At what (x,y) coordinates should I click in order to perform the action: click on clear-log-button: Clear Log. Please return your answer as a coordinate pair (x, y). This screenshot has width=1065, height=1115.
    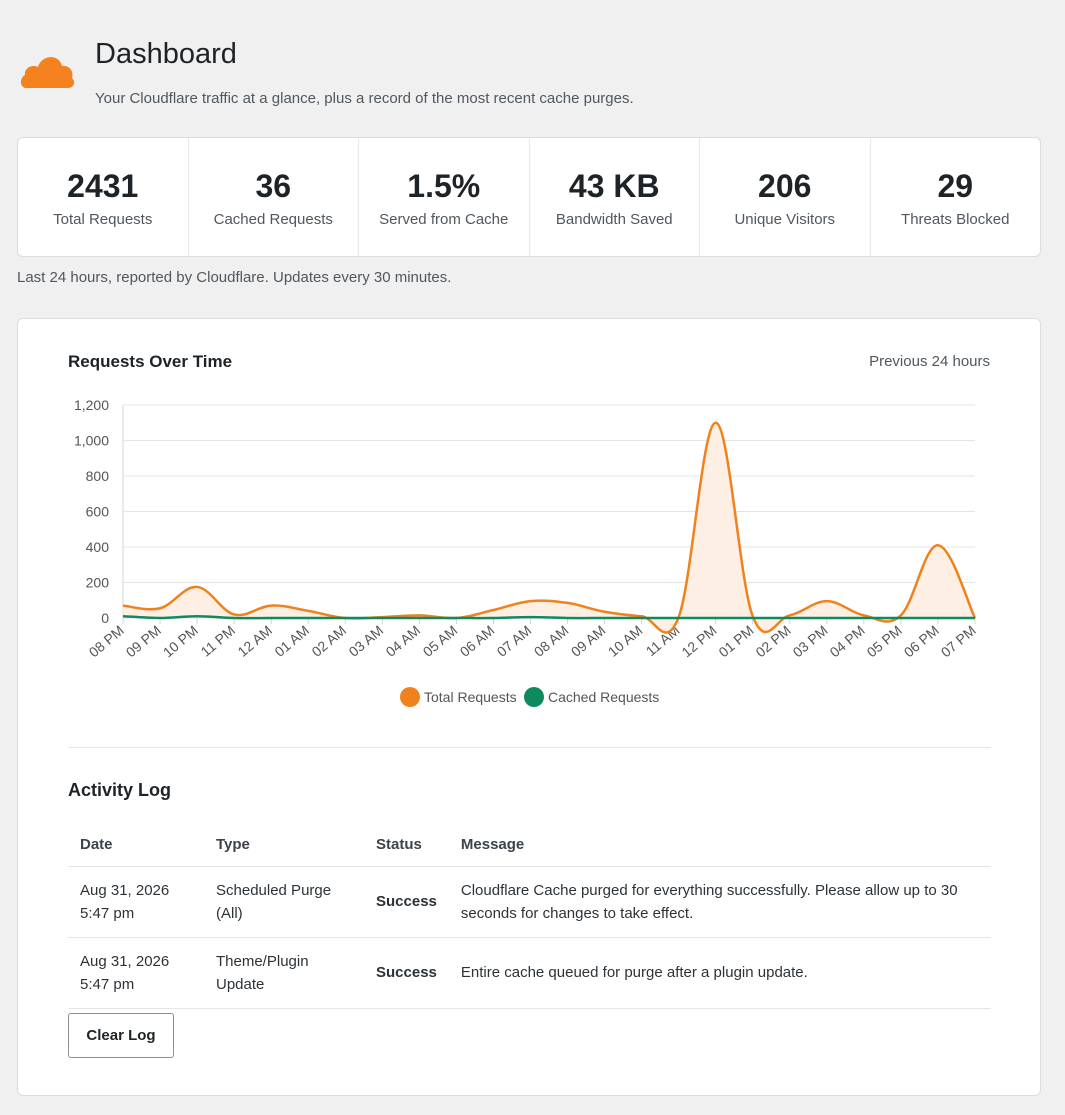
    Looking at the image, I should click on (121, 1035).